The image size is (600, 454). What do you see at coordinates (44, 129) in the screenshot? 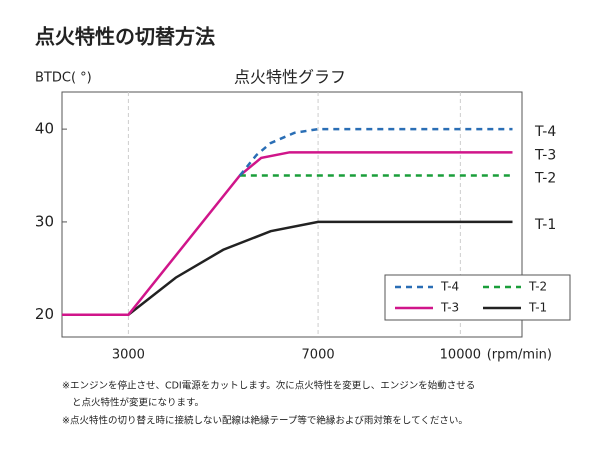
I see `y-tick-label: 40` at bounding box center [44, 129].